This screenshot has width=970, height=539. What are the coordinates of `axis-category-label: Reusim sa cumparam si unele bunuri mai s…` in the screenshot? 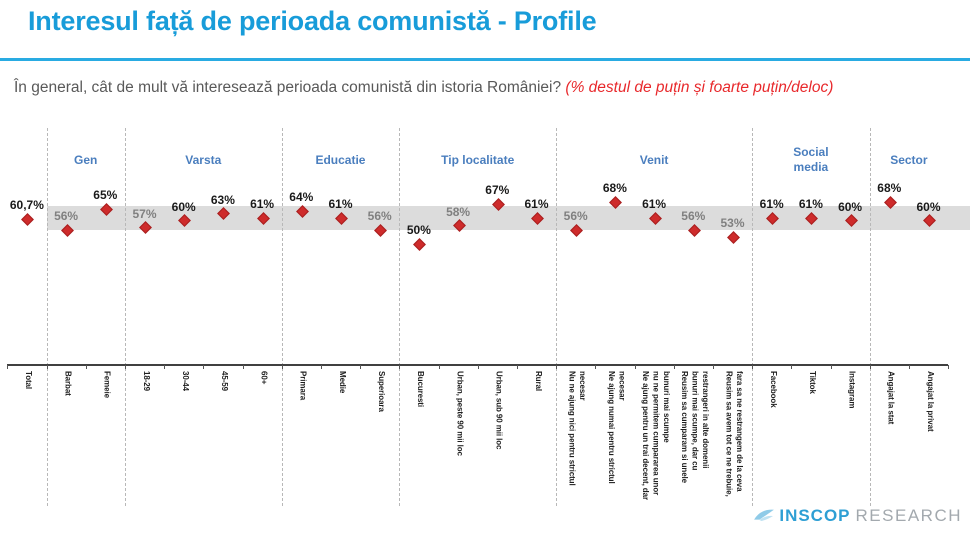 It's located at (695, 427).